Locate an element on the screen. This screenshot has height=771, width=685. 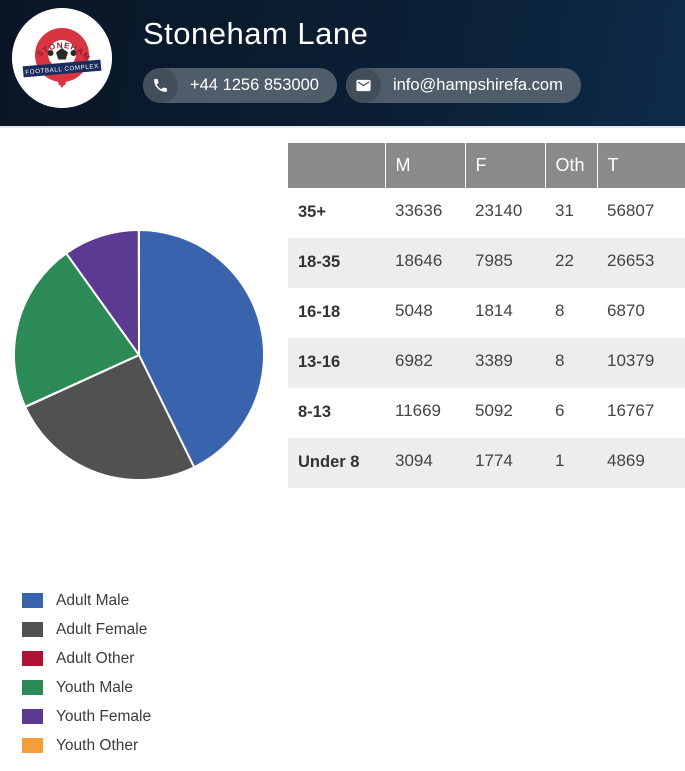
table-cell: 1774 is located at coordinates (505, 462).